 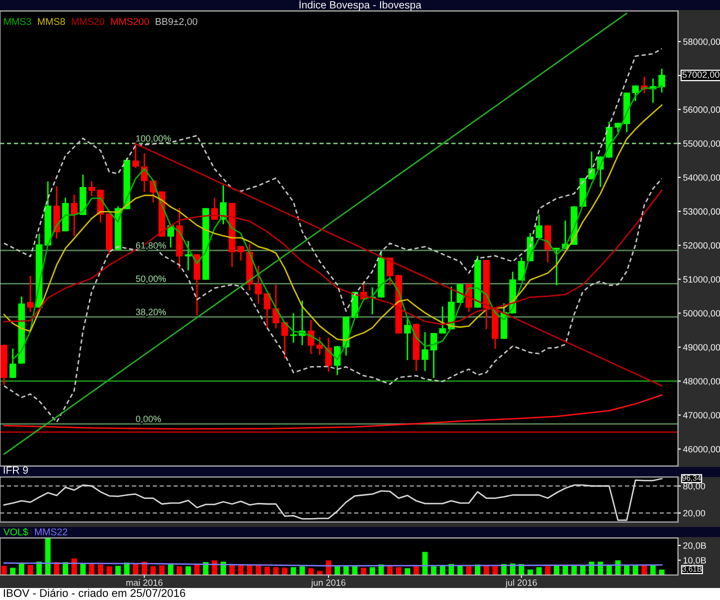 I want to click on y-tick-label: 56000,00, so click(x=701, y=110).